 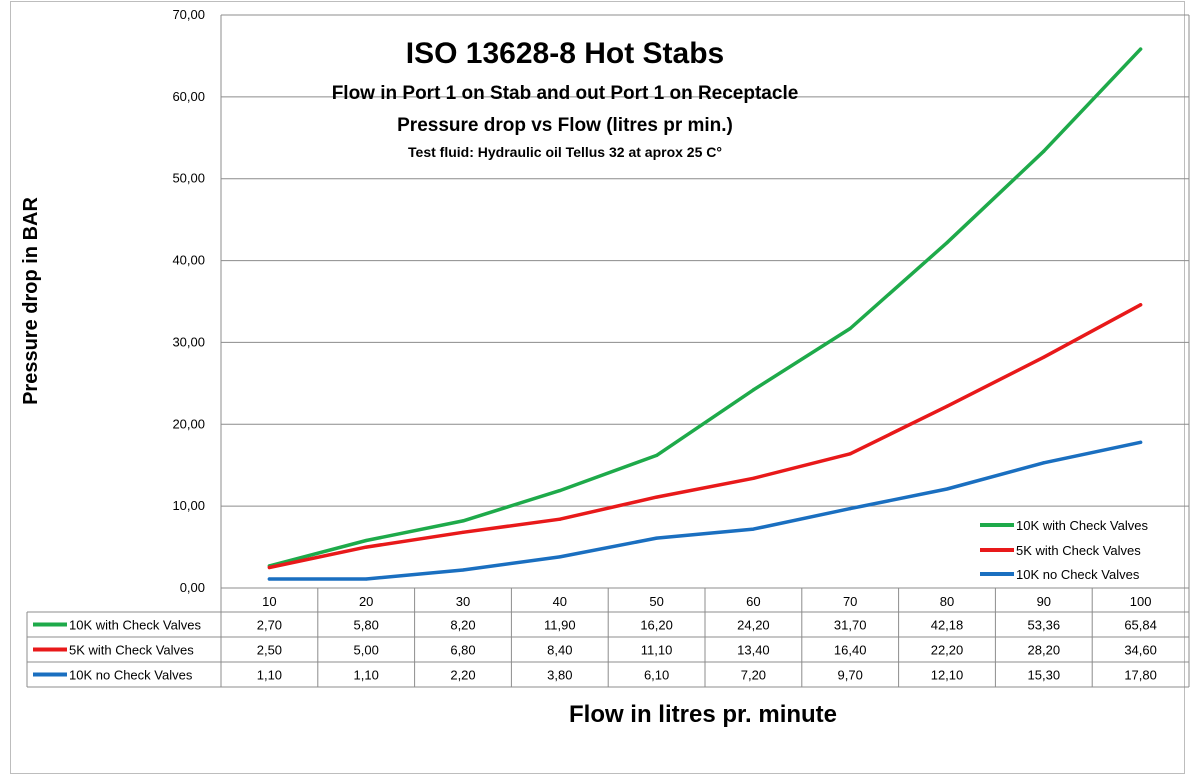 I want to click on x-tick-label: 60, so click(x=753, y=601).